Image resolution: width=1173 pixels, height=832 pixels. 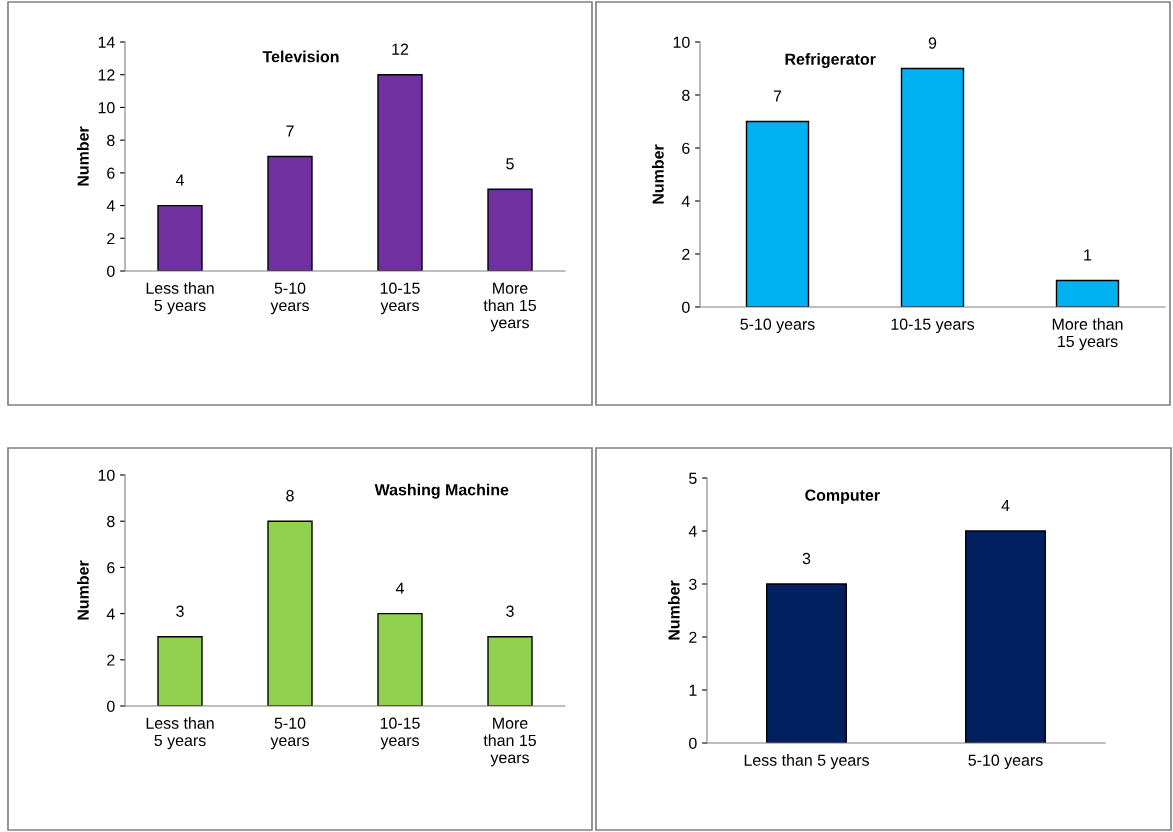 I want to click on data-label: 1, so click(x=1088, y=255).